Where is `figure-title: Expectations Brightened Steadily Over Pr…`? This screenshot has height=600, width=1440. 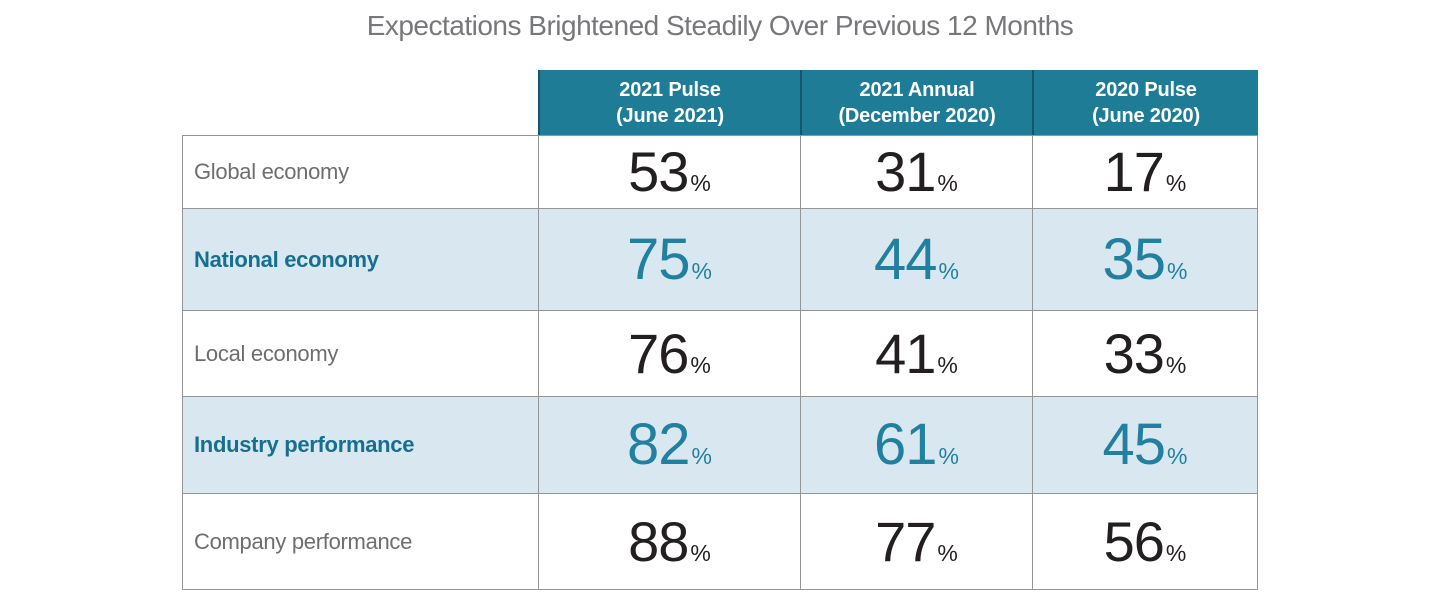 figure-title: Expectations Brightened Steadily Over Pr… is located at coordinates (720, 25).